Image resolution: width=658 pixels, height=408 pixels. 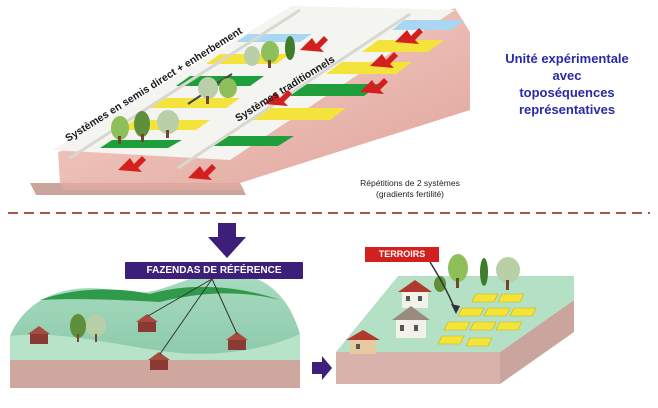 I want to click on landscape-trees, so click(x=88, y=328).